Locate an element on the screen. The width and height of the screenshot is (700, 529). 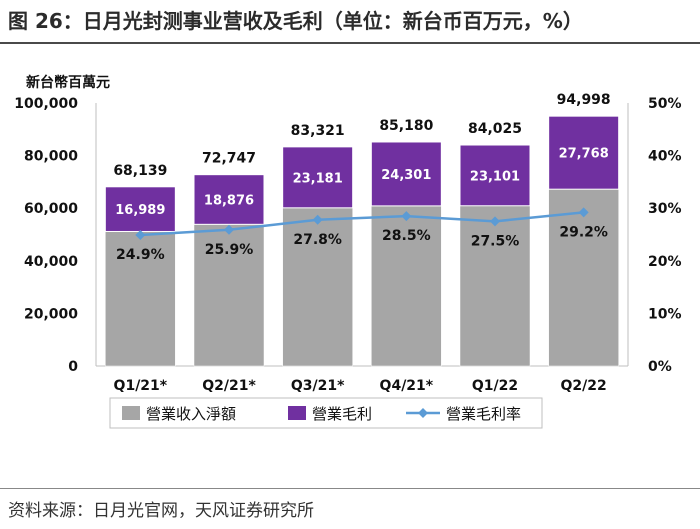
gross-profit-label: 23,101 is located at coordinates (495, 176).